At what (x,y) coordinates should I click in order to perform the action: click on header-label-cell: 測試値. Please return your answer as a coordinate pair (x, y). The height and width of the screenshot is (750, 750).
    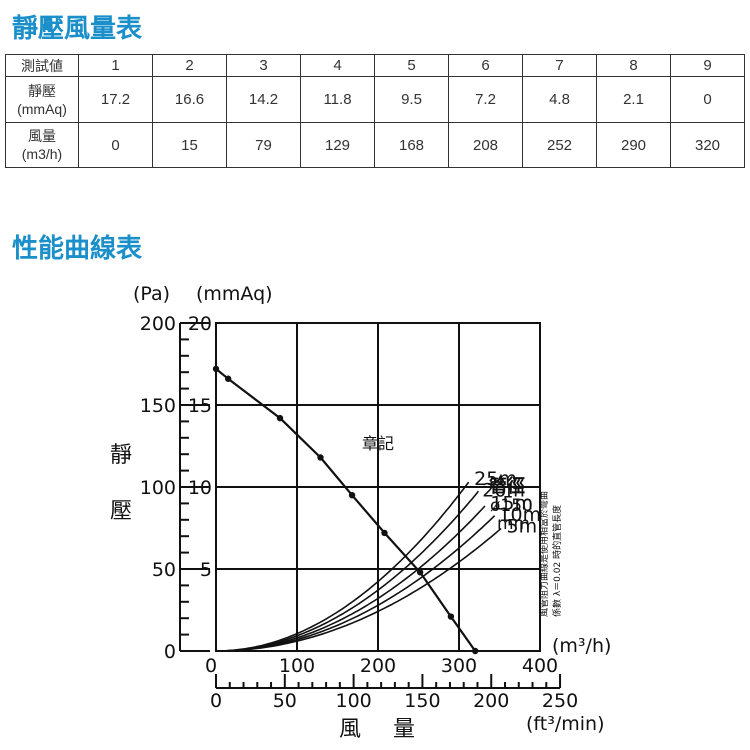
    Looking at the image, I should click on (42, 65).